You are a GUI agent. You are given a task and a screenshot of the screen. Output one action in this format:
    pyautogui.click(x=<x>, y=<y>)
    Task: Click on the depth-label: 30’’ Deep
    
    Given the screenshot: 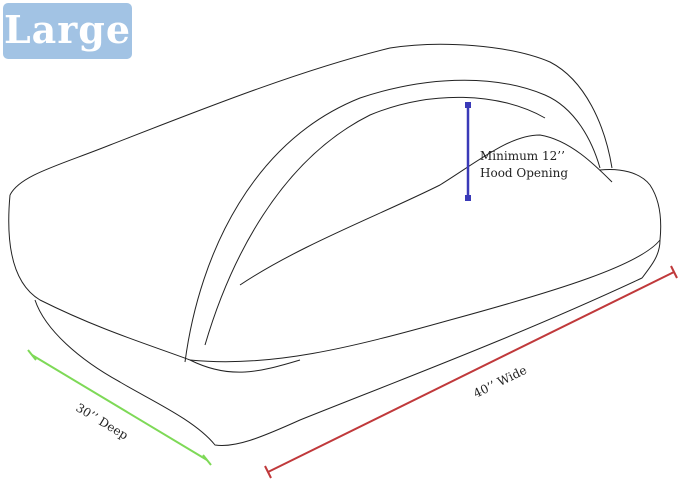 What is the action you would take?
    pyautogui.click(x=101, y=422)
    